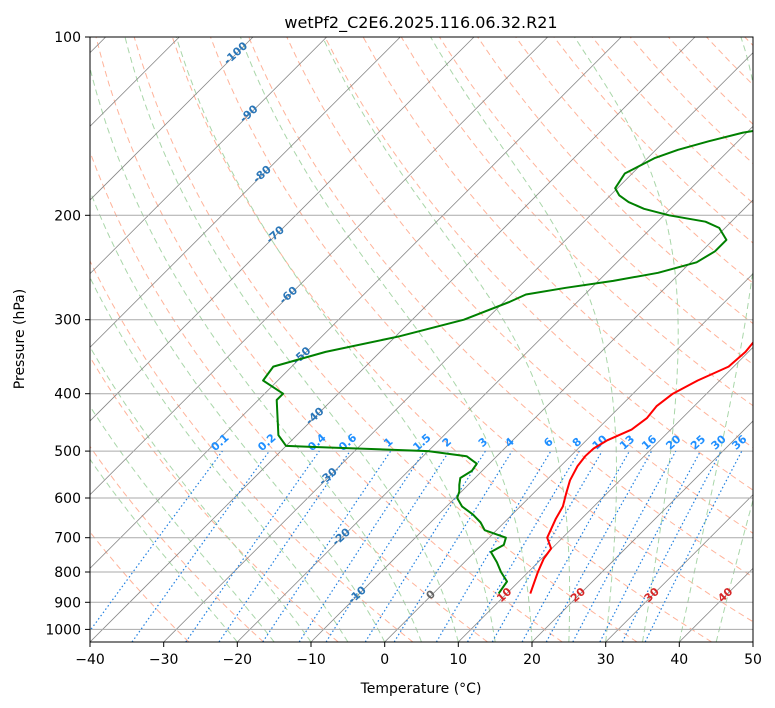  Describe the element at coordinates (67, 499) in the screenshot. I see `y-tick-label: 600` at that location.